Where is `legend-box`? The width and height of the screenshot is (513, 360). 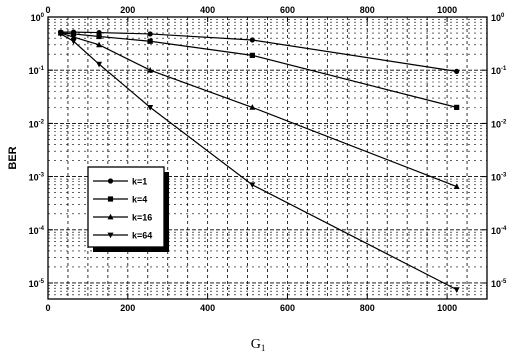 legend-box is located at coordinates (126, 207).